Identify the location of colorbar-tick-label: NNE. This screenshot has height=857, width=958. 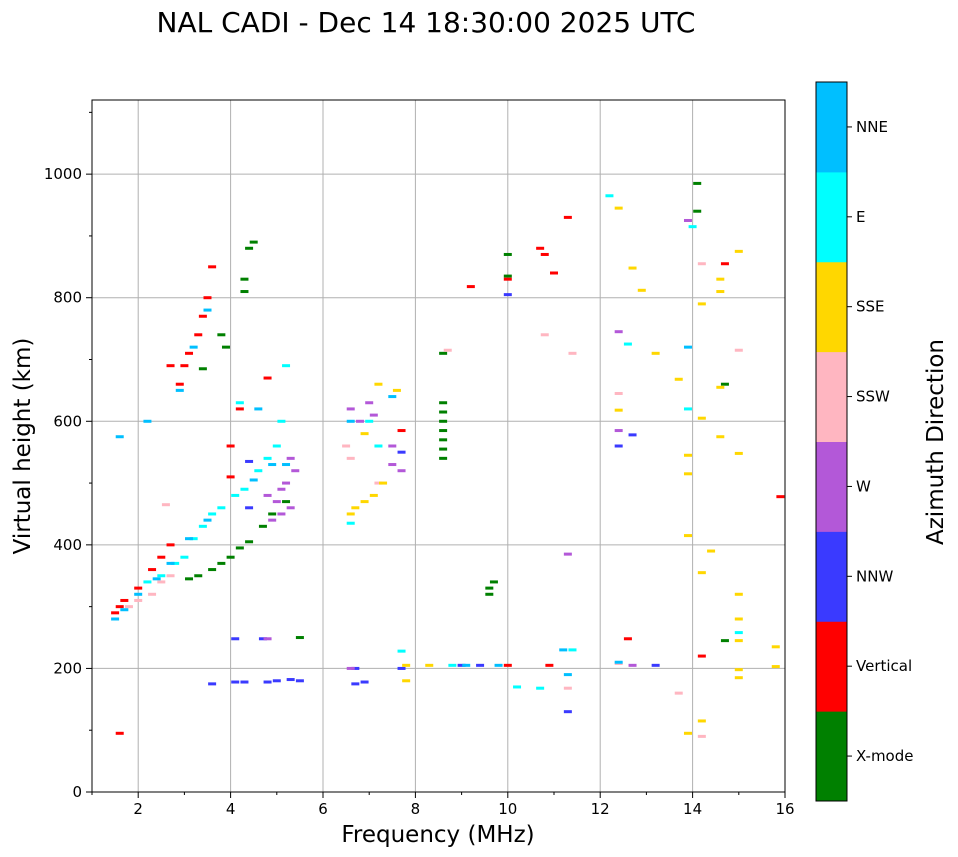
(872, 127).